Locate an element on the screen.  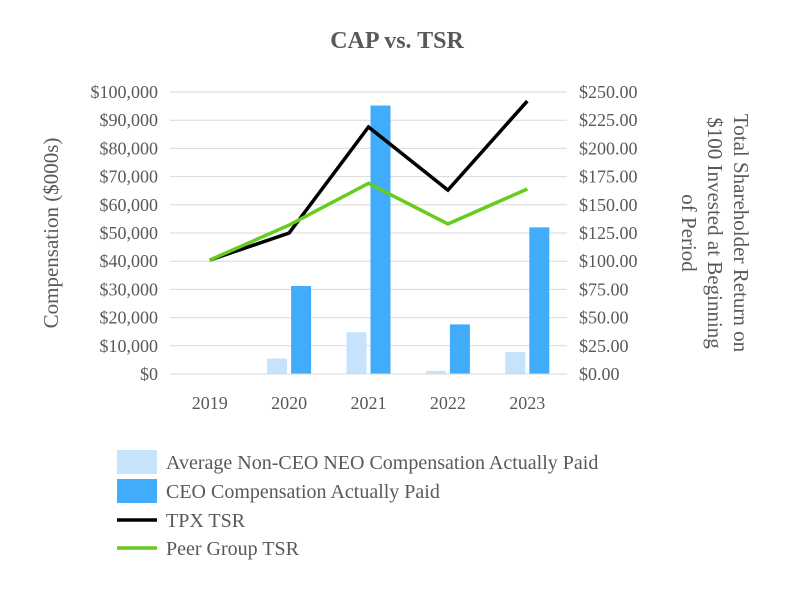
right-axis-title-line: of Period is located at coordinates (689, 233).